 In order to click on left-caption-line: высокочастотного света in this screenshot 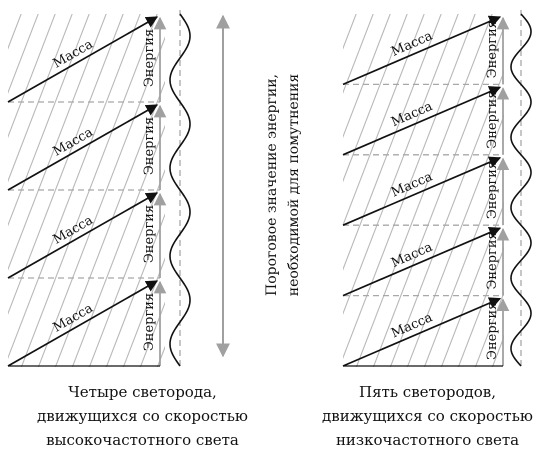, I will do `click(142, 440)`.